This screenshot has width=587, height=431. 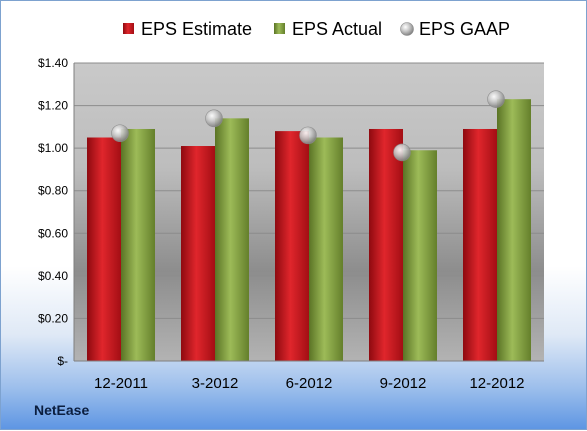 I want to click on y-tick-label: $0.60, so click(x=53, y=233).